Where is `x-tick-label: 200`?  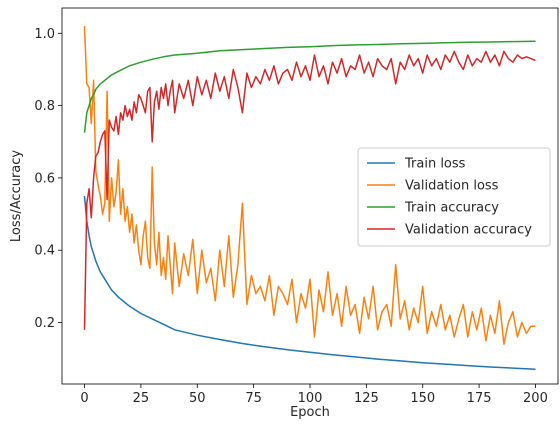 x-tick-label: 200 is located at coordinates (535, 398).